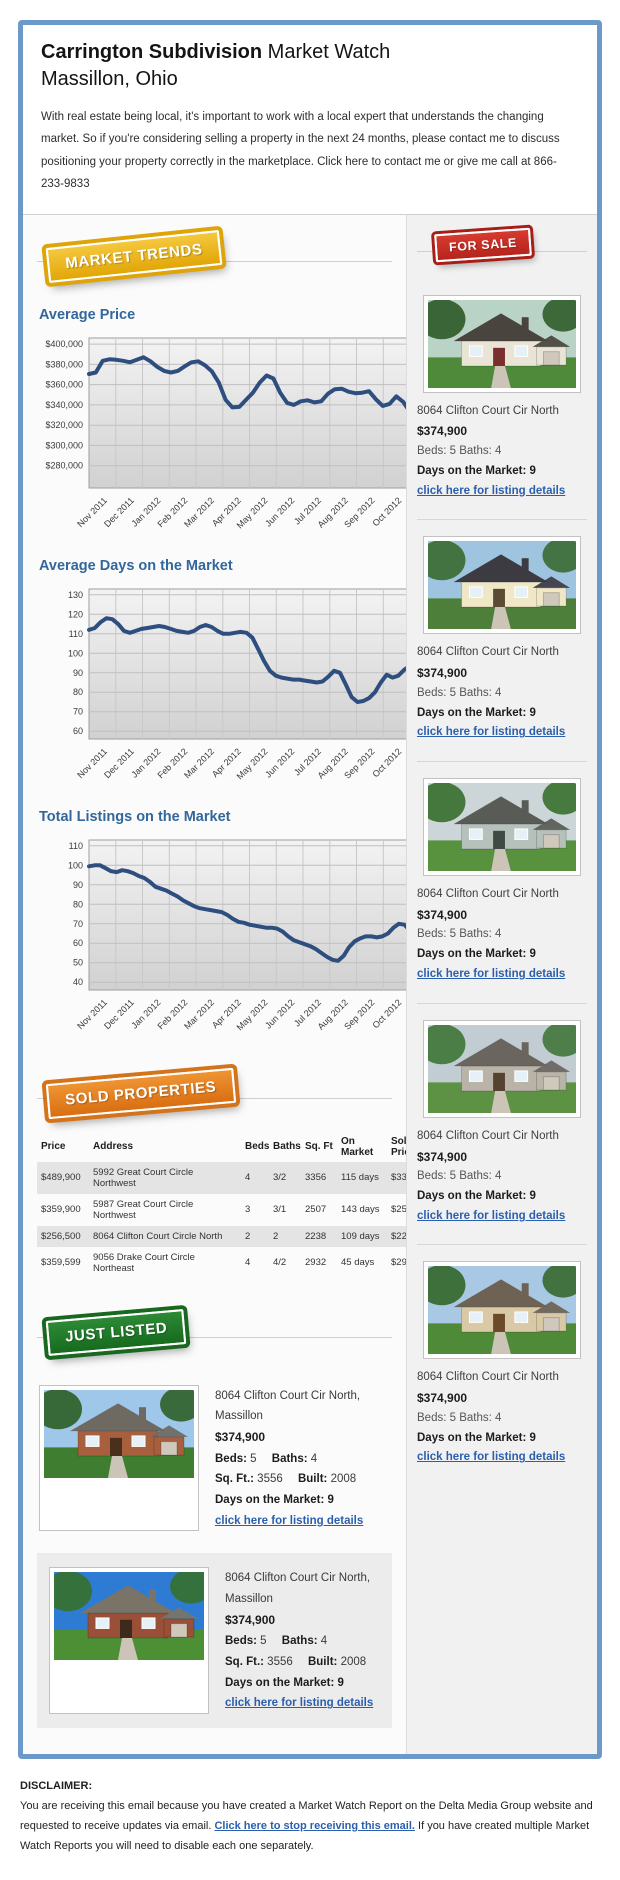 The height and width of the screenshot is (1880, 620). Describe the element at coordinates (214, 1097) in the screenshot. I see `sold-properties-section-header: SOLD PROPERTIES` at that location.